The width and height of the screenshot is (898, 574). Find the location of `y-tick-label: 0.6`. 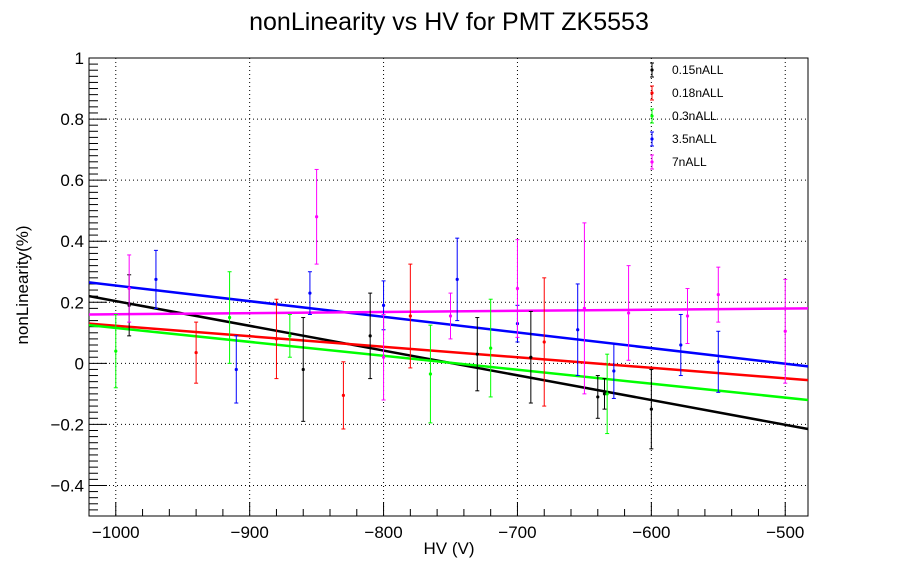

y-tick-label: 0.6 is located at coordinates (72, 180).